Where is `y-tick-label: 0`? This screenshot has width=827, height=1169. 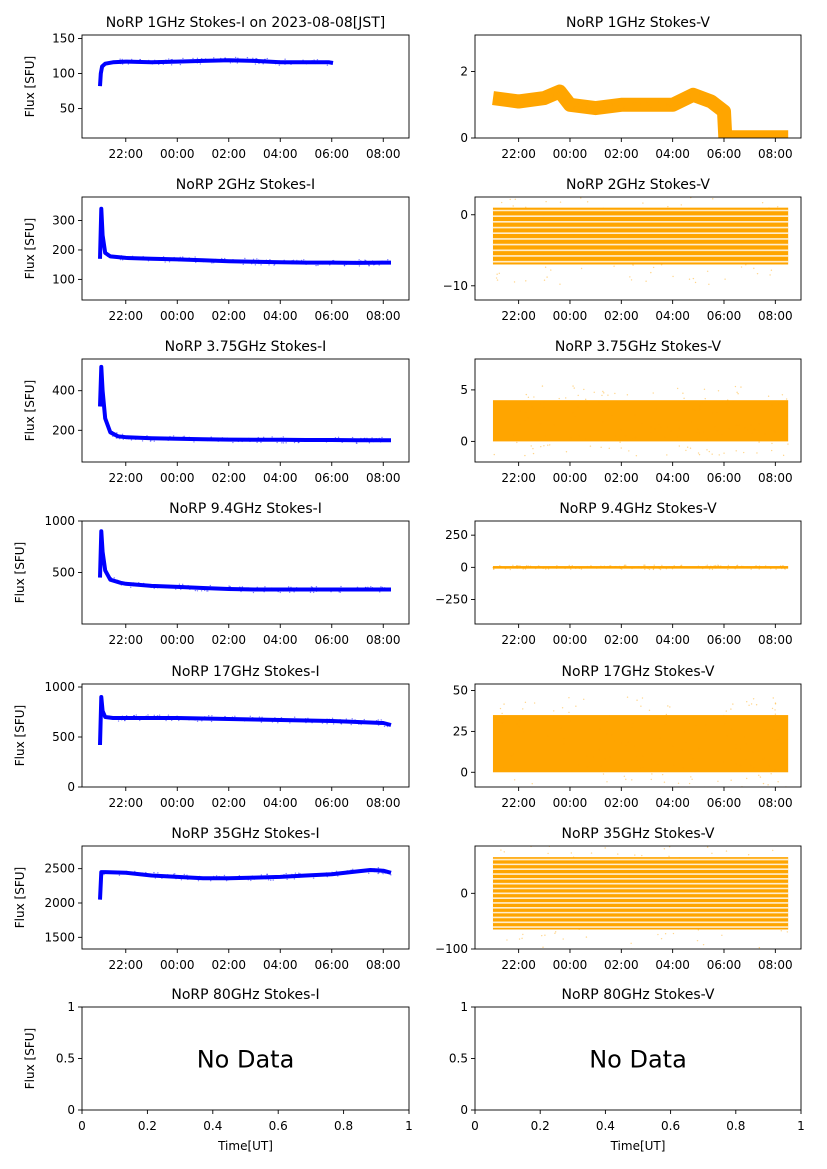 y-tick-label: 0 is located at coordinates (464, 567).